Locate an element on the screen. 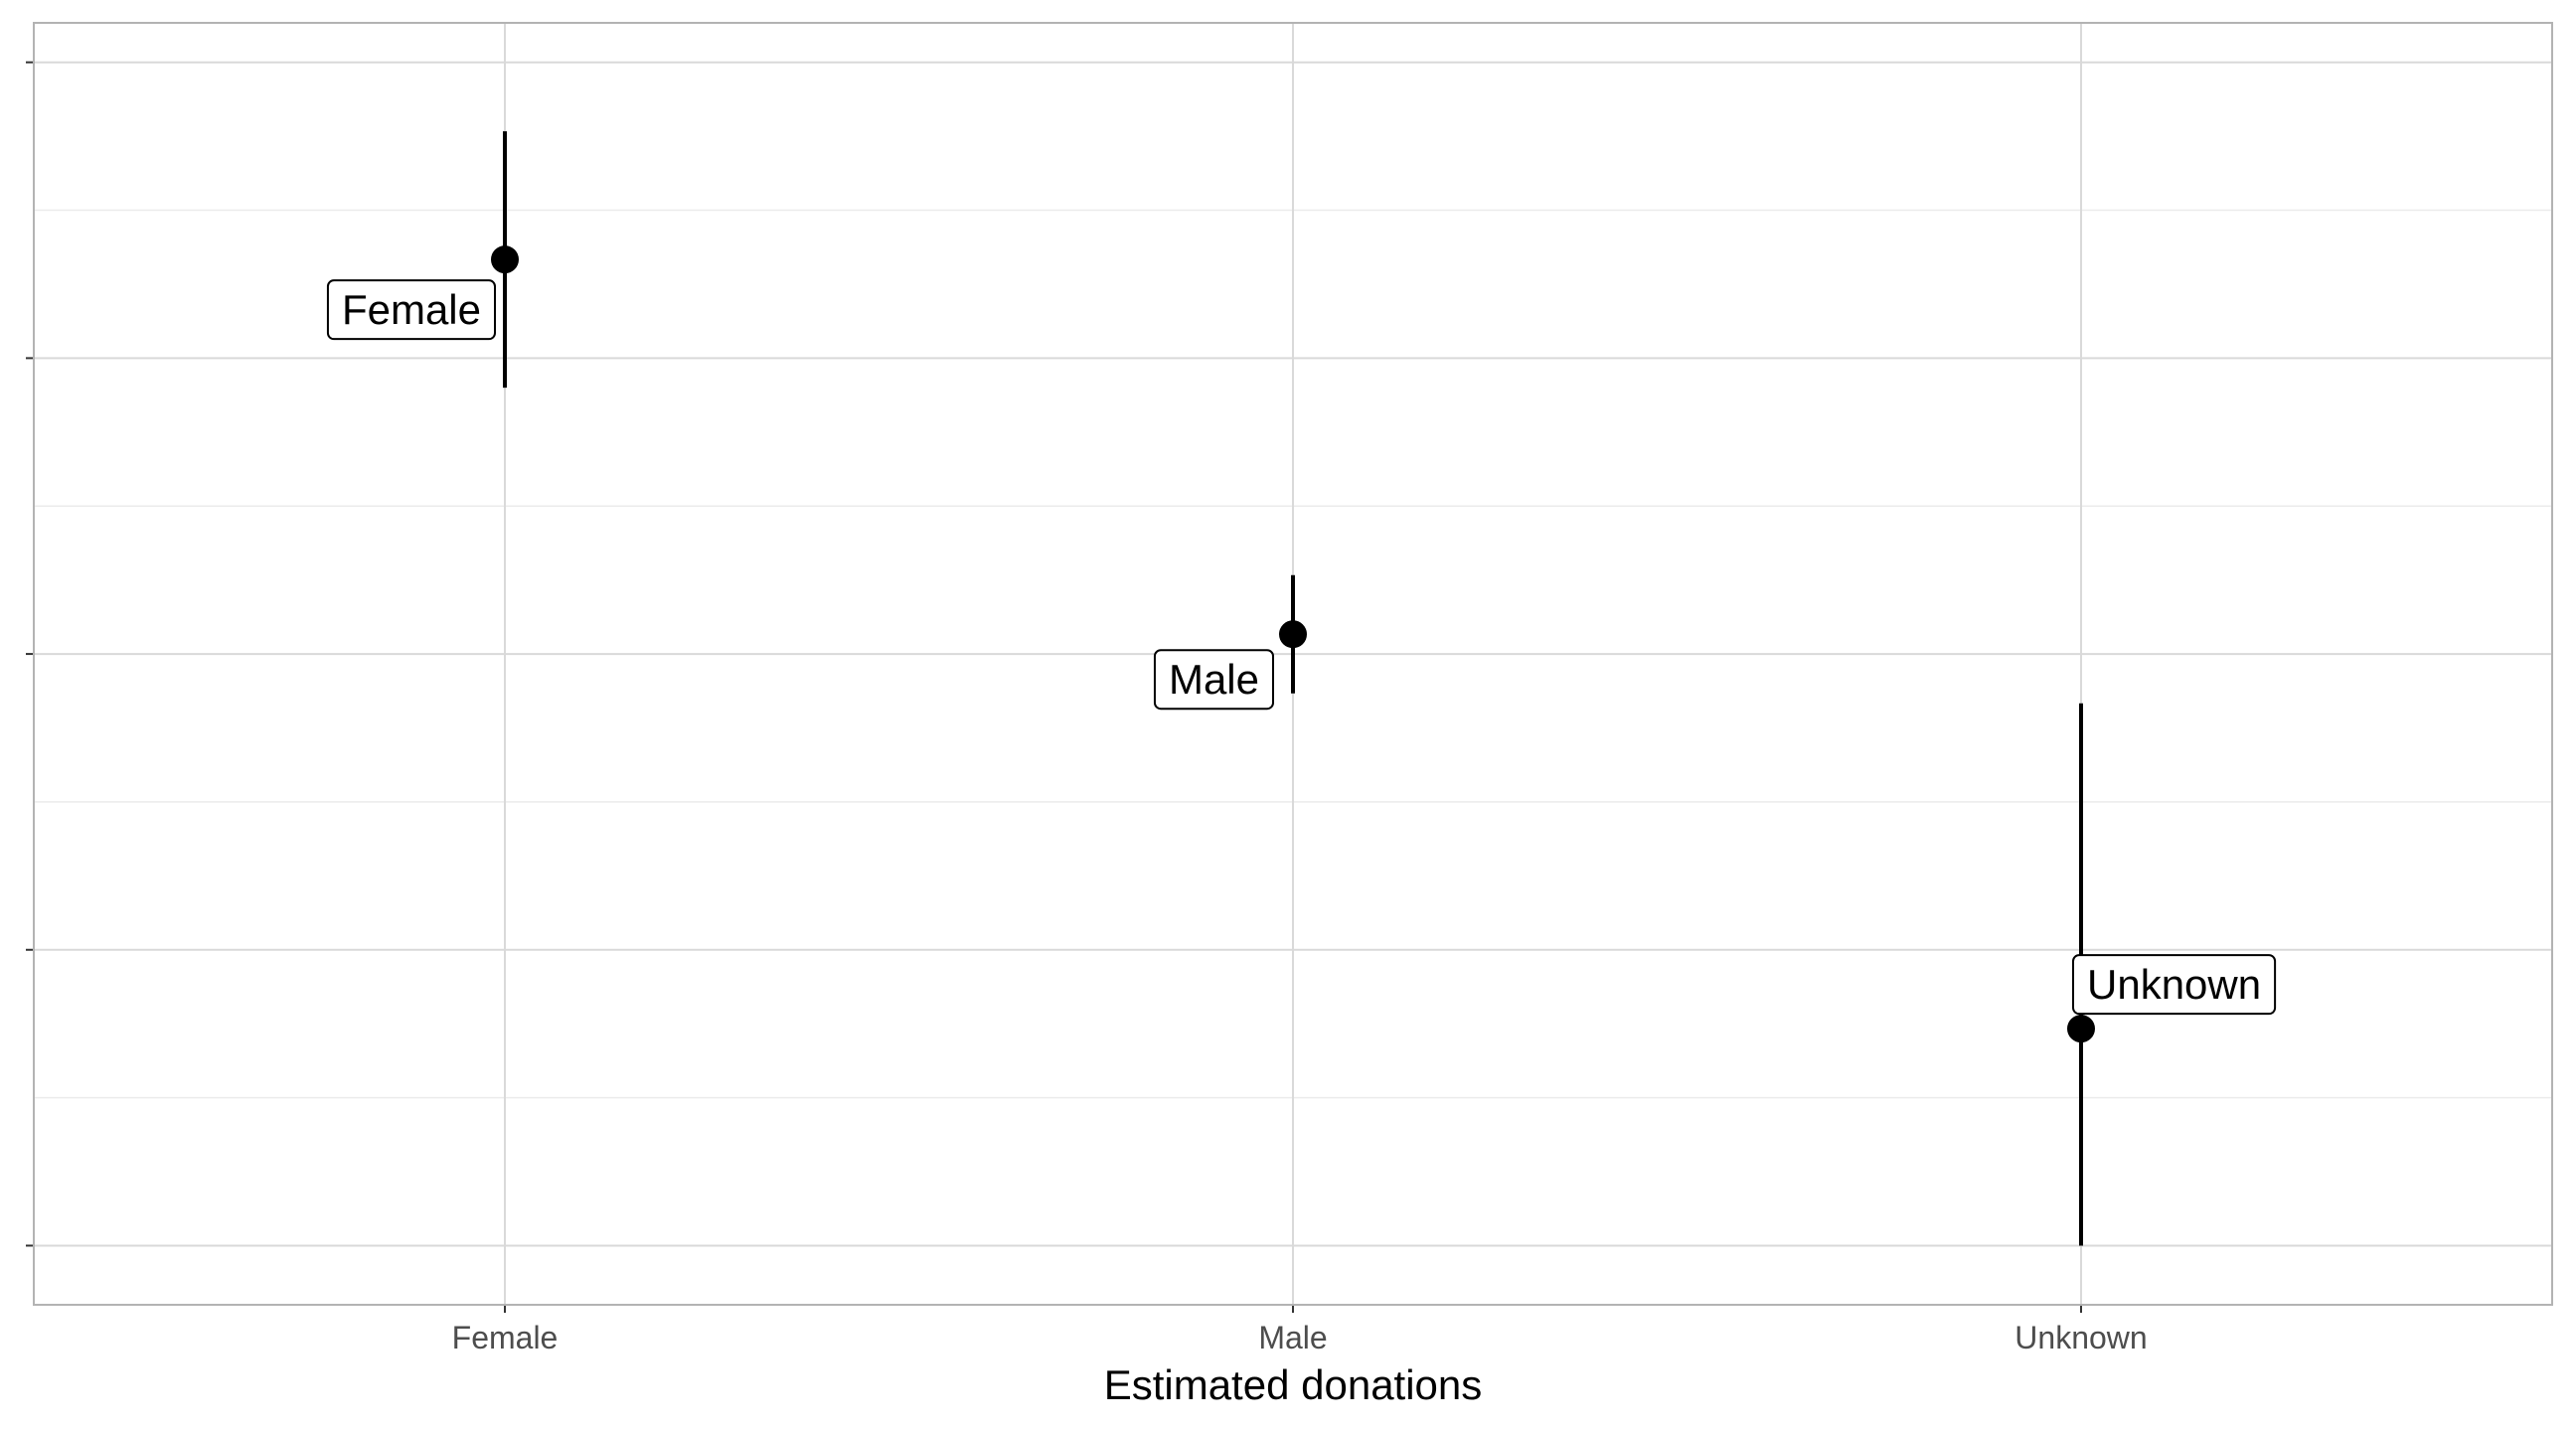  y-axis-ticks is located at coordinates (30, 654).